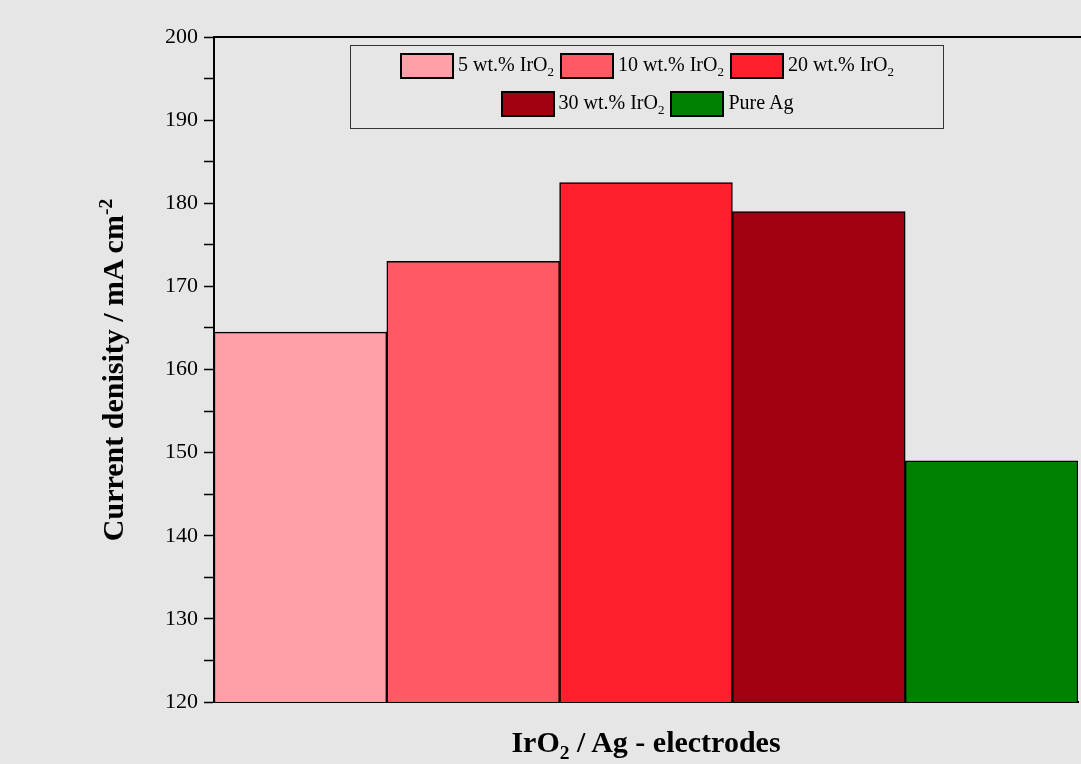 The image size is (1081, 764). Describe the element at coordinates (181, 534) in the screenshot. I see `y-tick-label: 140` at that location.